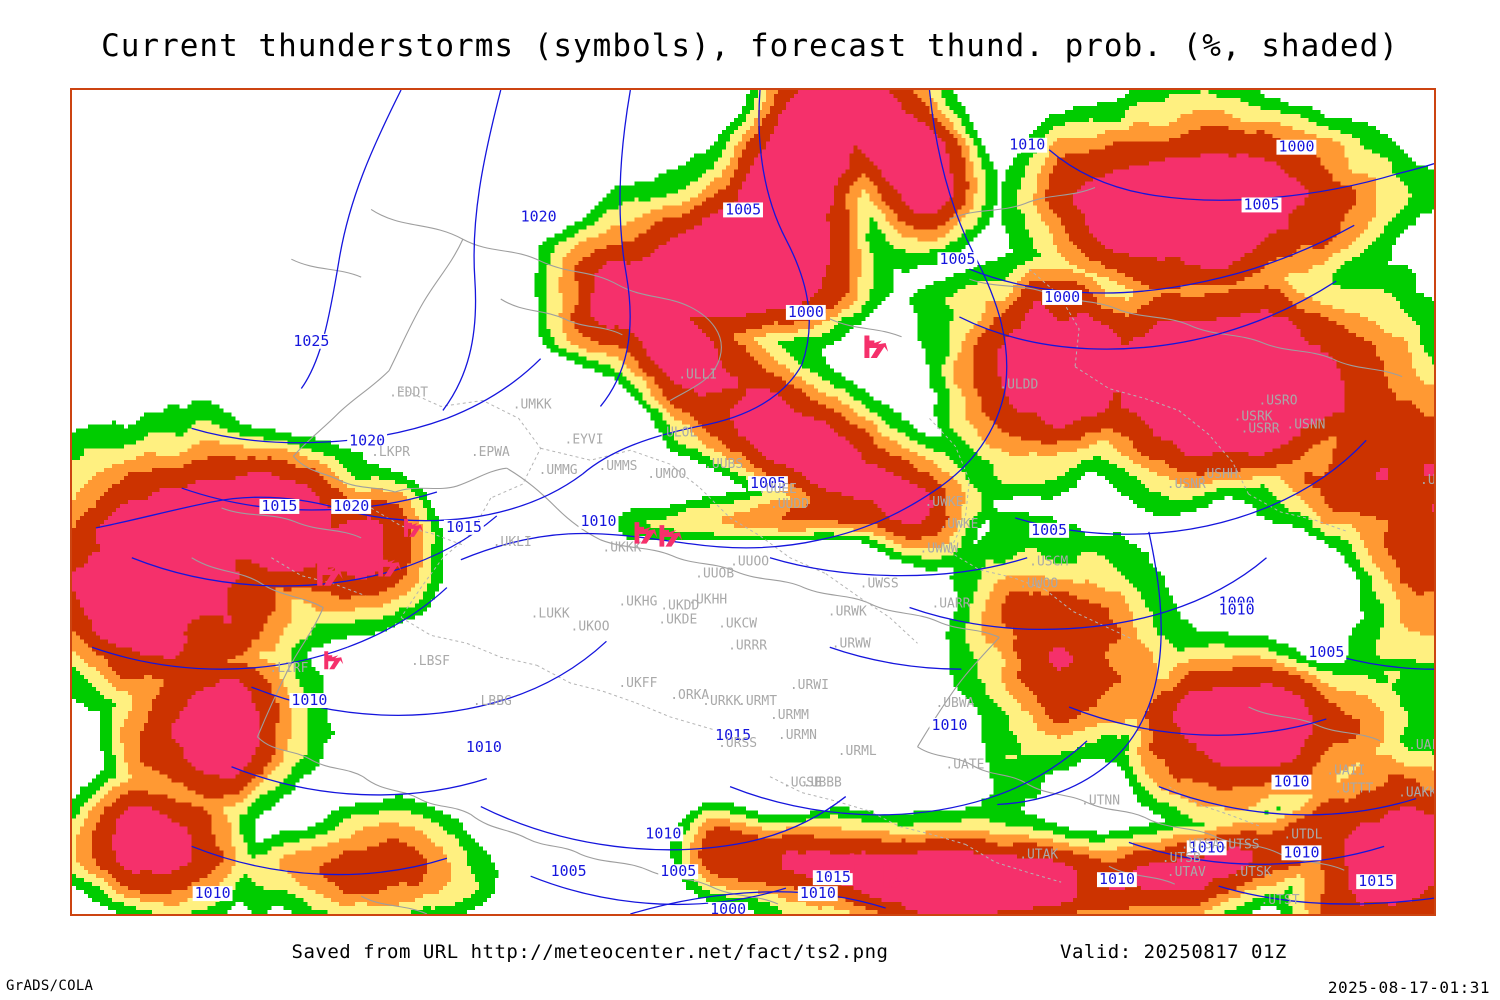  I want to click on station-label: .URWI, so click(809, 685).